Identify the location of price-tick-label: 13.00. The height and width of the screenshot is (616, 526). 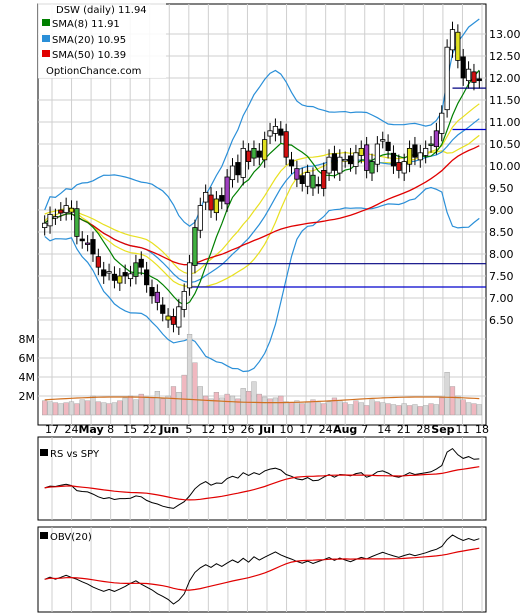
(505, 34).